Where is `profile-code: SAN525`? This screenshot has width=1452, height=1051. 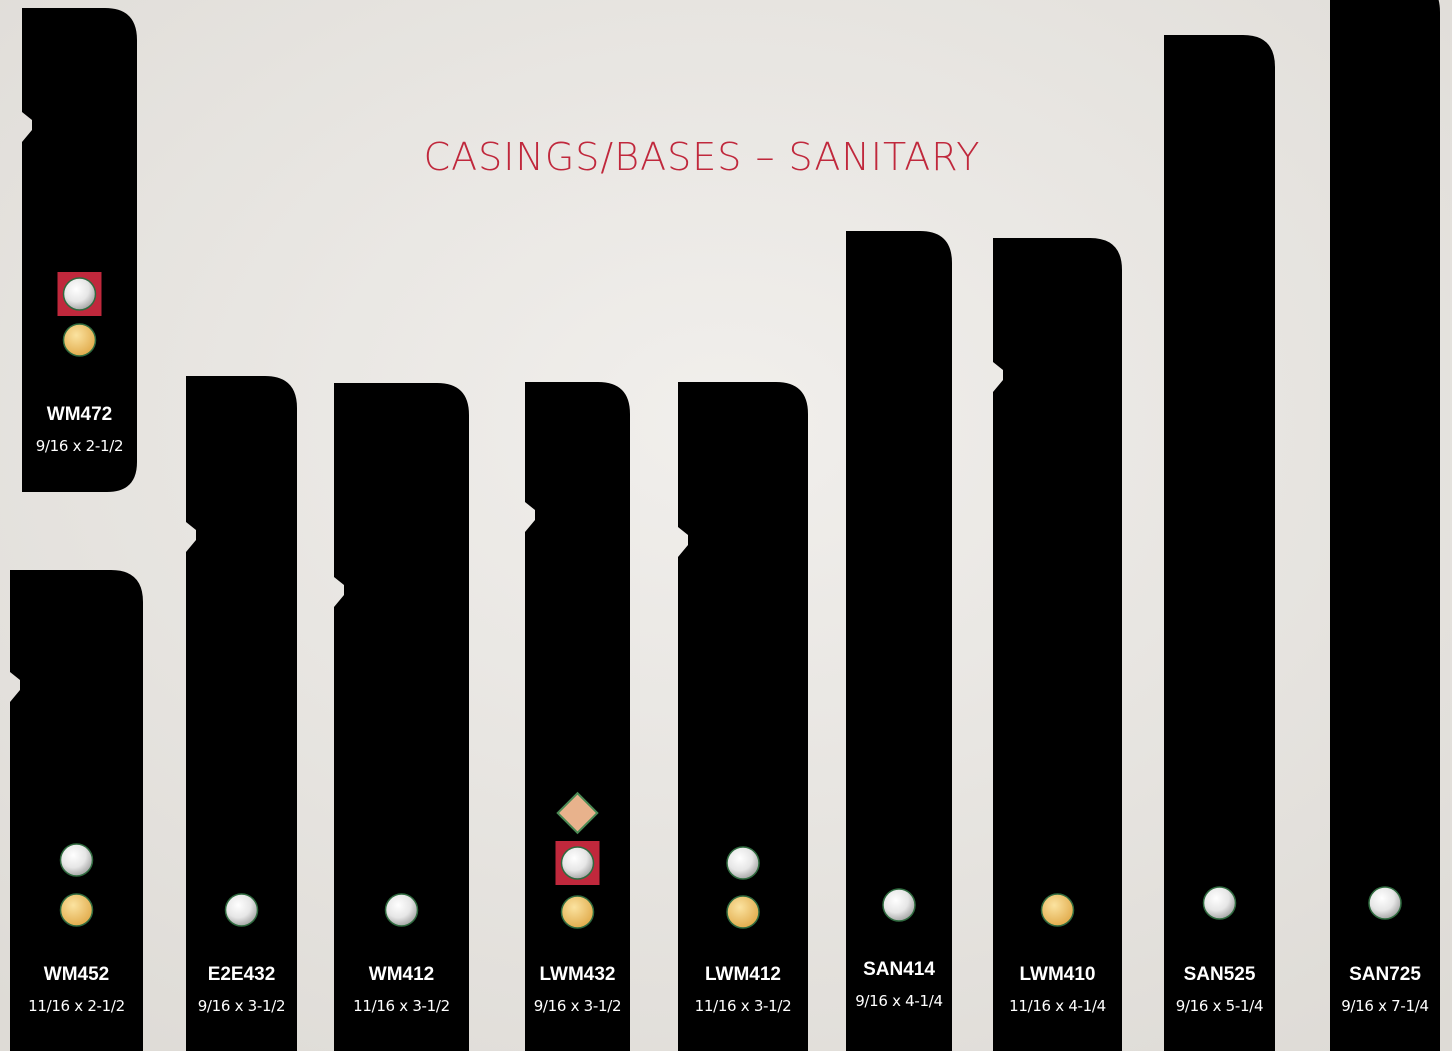
profile-code: SAN525 is located at coordinates (1220, 974).